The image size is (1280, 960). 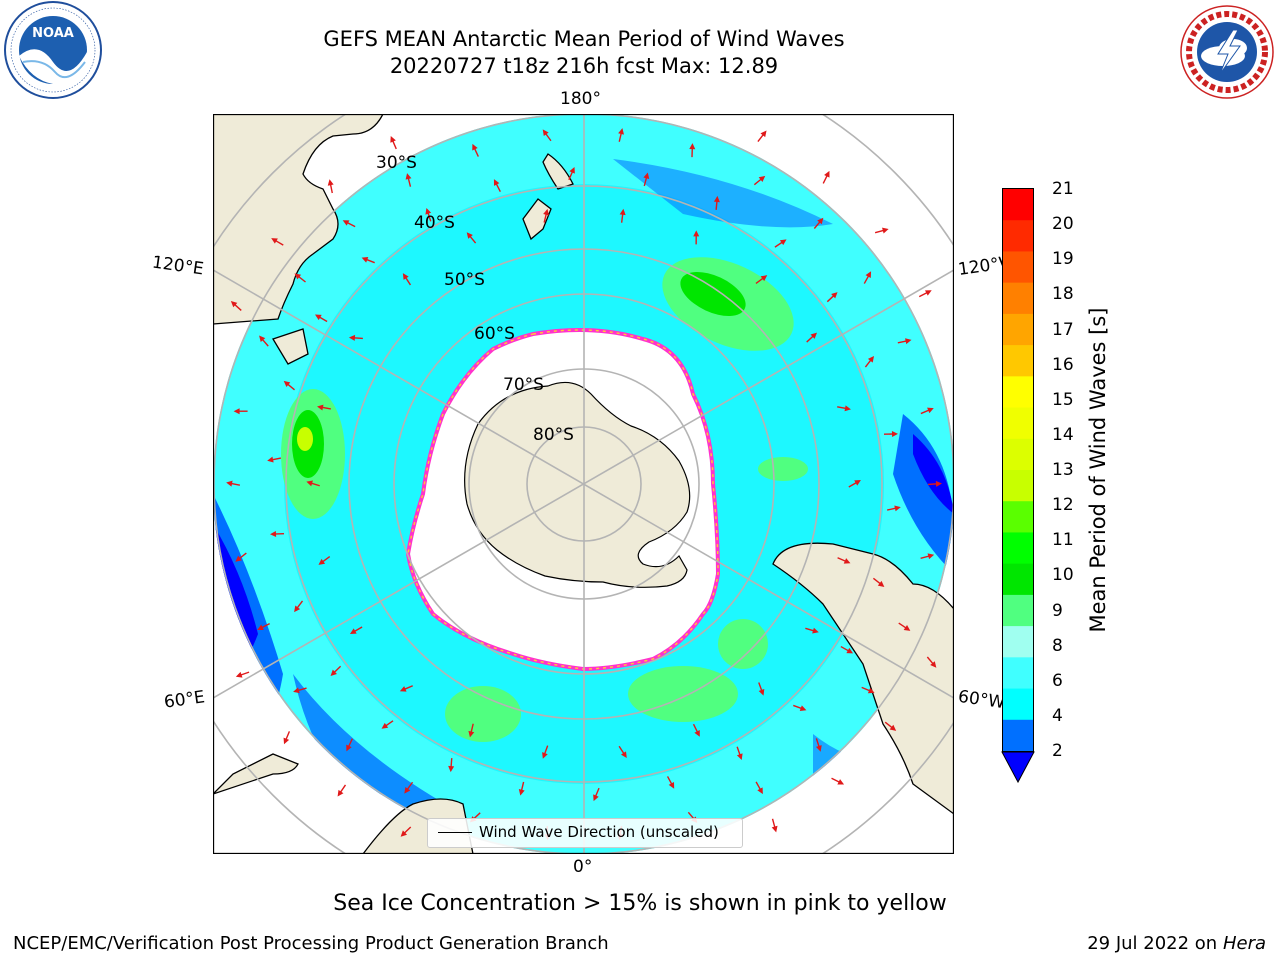 What do you see at coordinates (1063, 575) in the screenshot?
I see `colorbar-tick-label: 10` at bounding box center [1063, 575].